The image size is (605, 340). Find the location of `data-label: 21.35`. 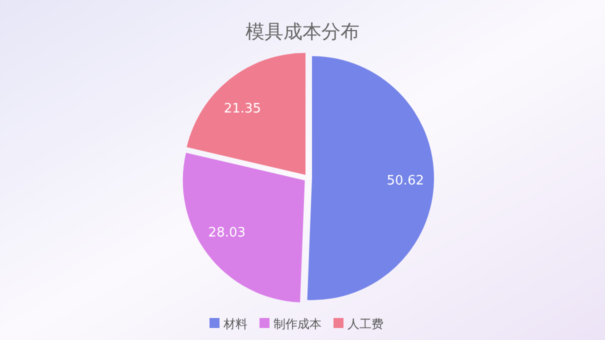

data-label: 21.35 is located at coordinates (243, 109).